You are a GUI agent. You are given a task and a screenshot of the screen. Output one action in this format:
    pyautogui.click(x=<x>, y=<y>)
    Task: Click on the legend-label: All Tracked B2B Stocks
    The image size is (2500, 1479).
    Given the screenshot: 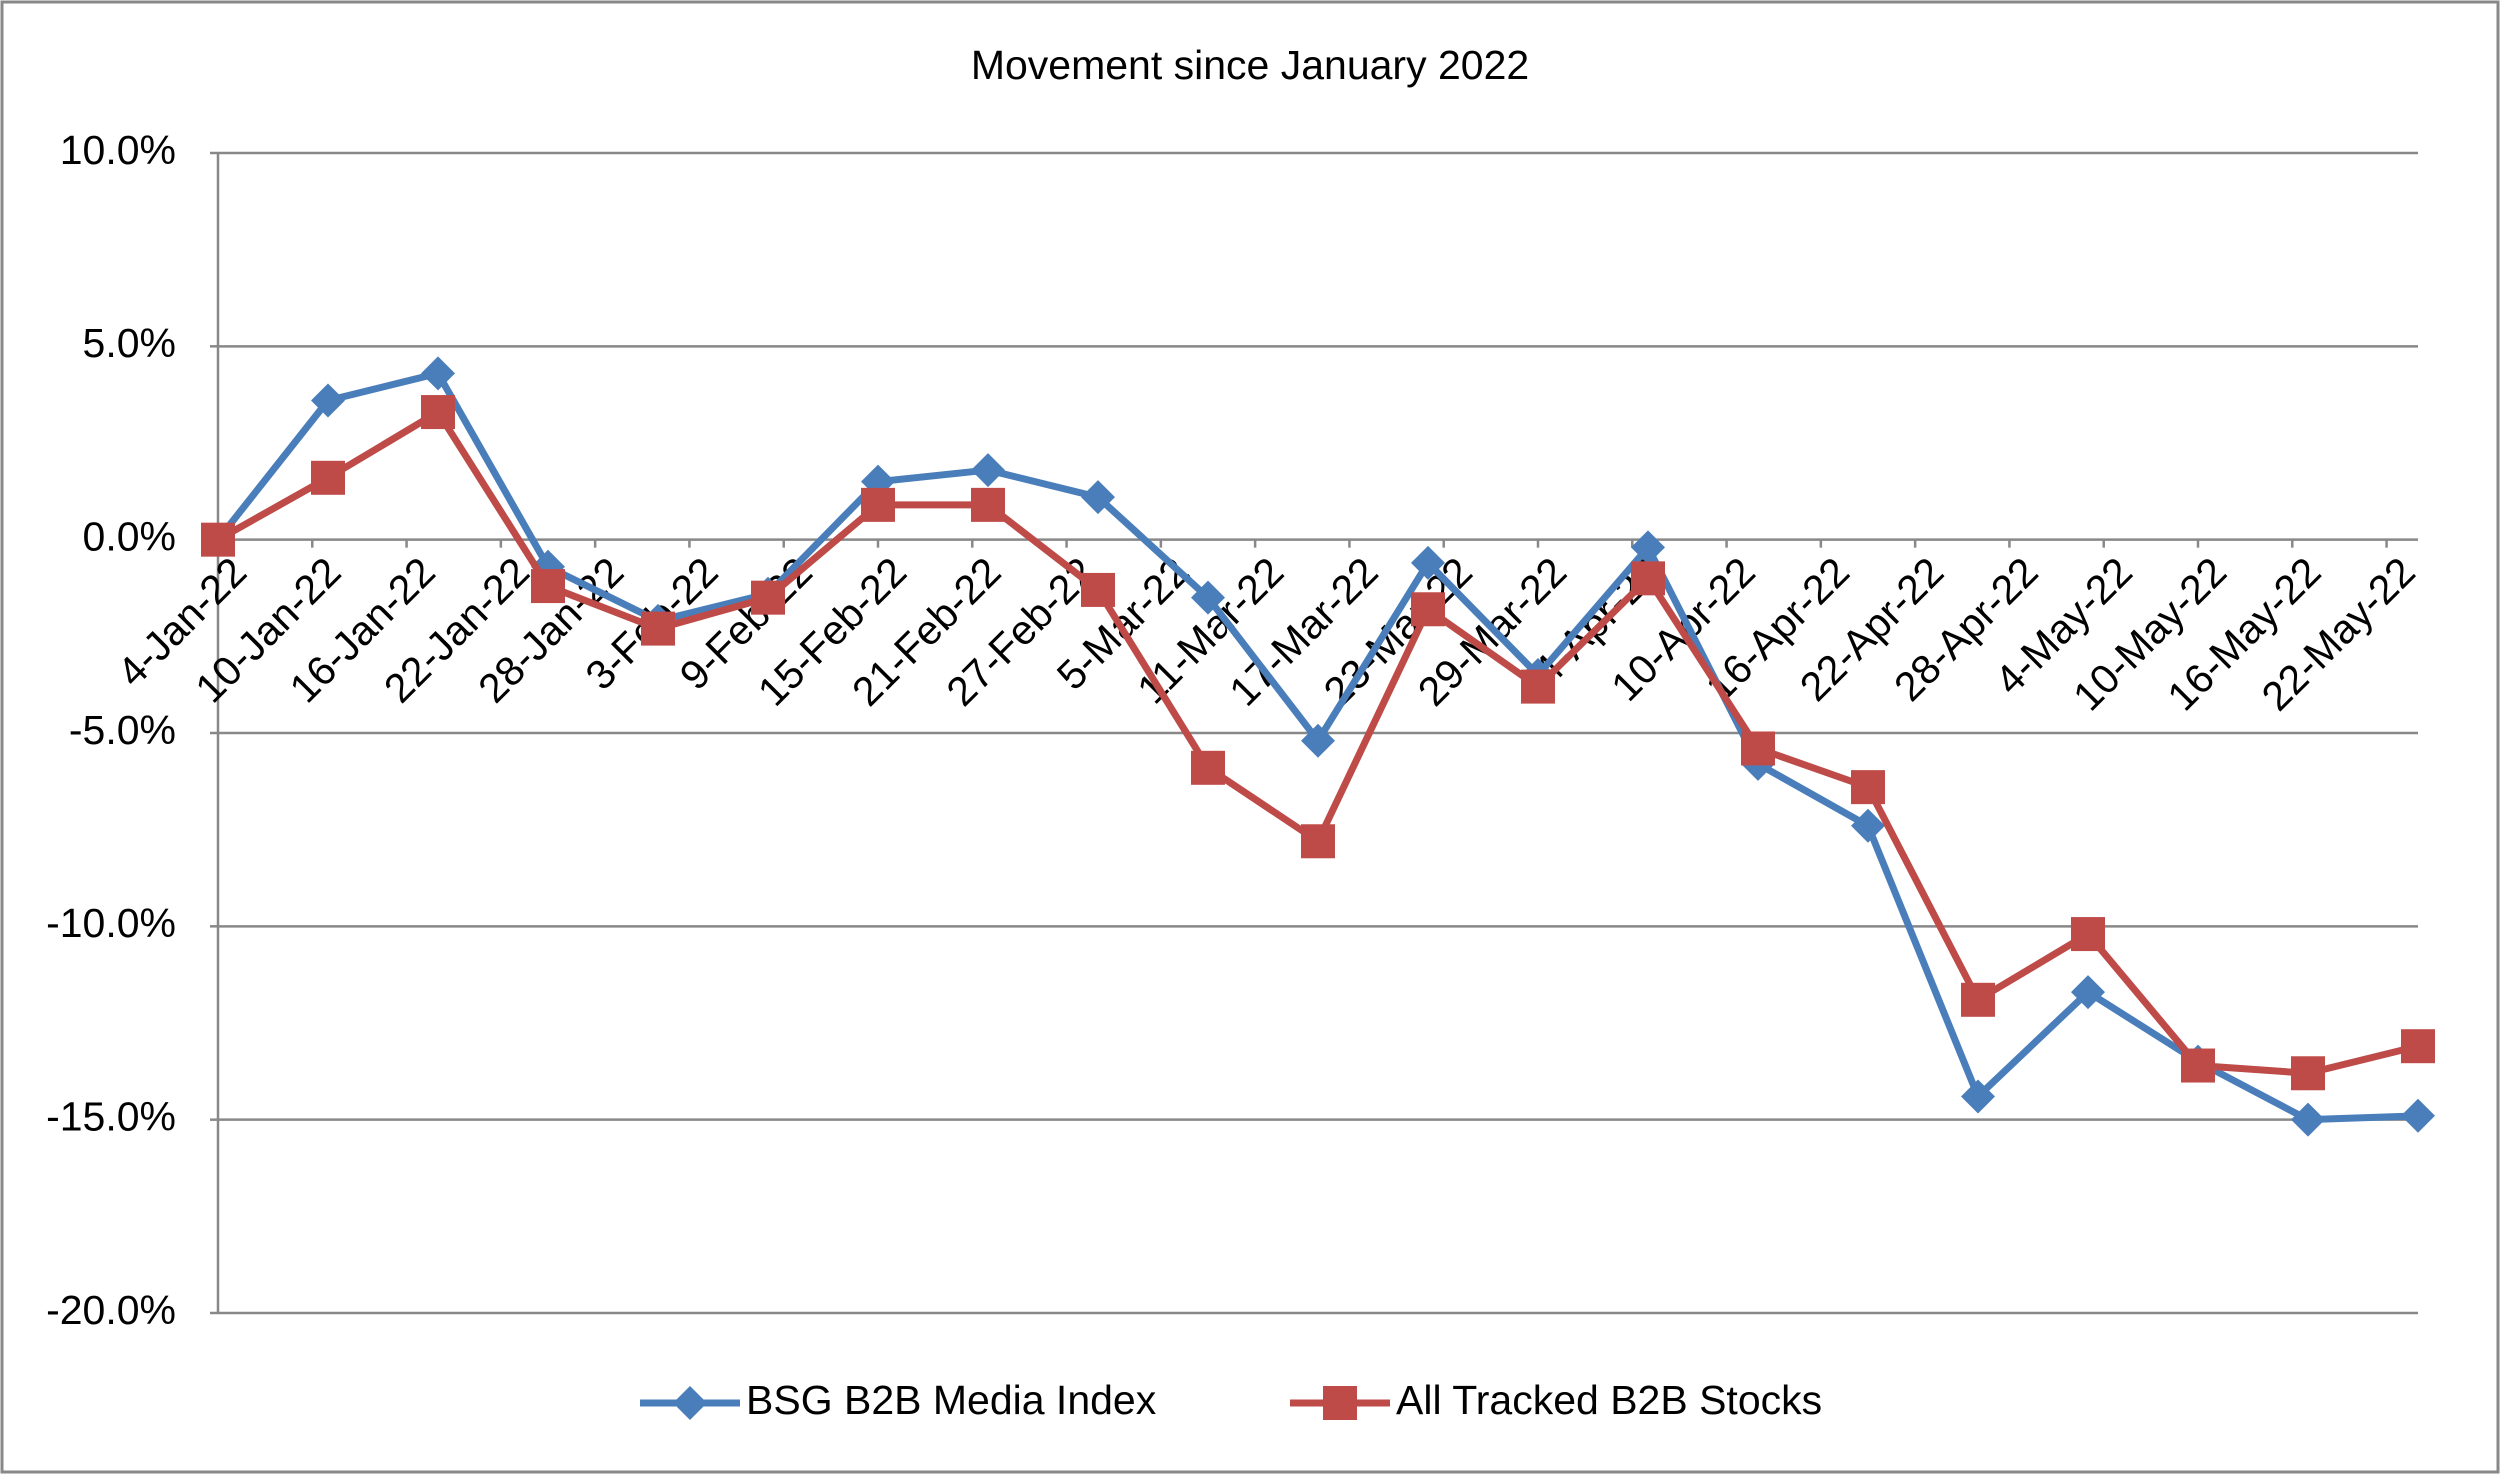 What is the action you would take?
    pyautogui.click(x=1609, y=1400)
    